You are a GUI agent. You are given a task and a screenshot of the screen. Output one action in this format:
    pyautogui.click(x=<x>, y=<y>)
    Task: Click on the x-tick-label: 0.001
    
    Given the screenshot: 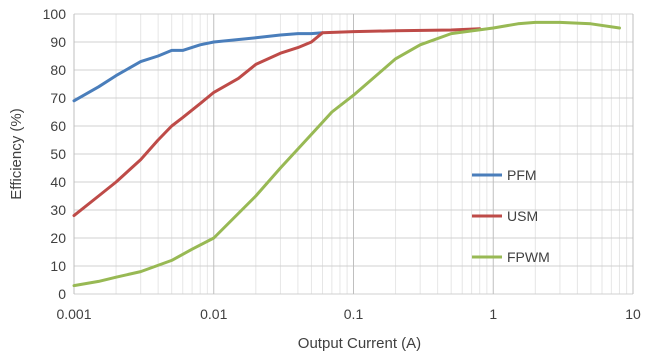 What is the action you would take?
    pyautogui.click(x=73, y=314)
    